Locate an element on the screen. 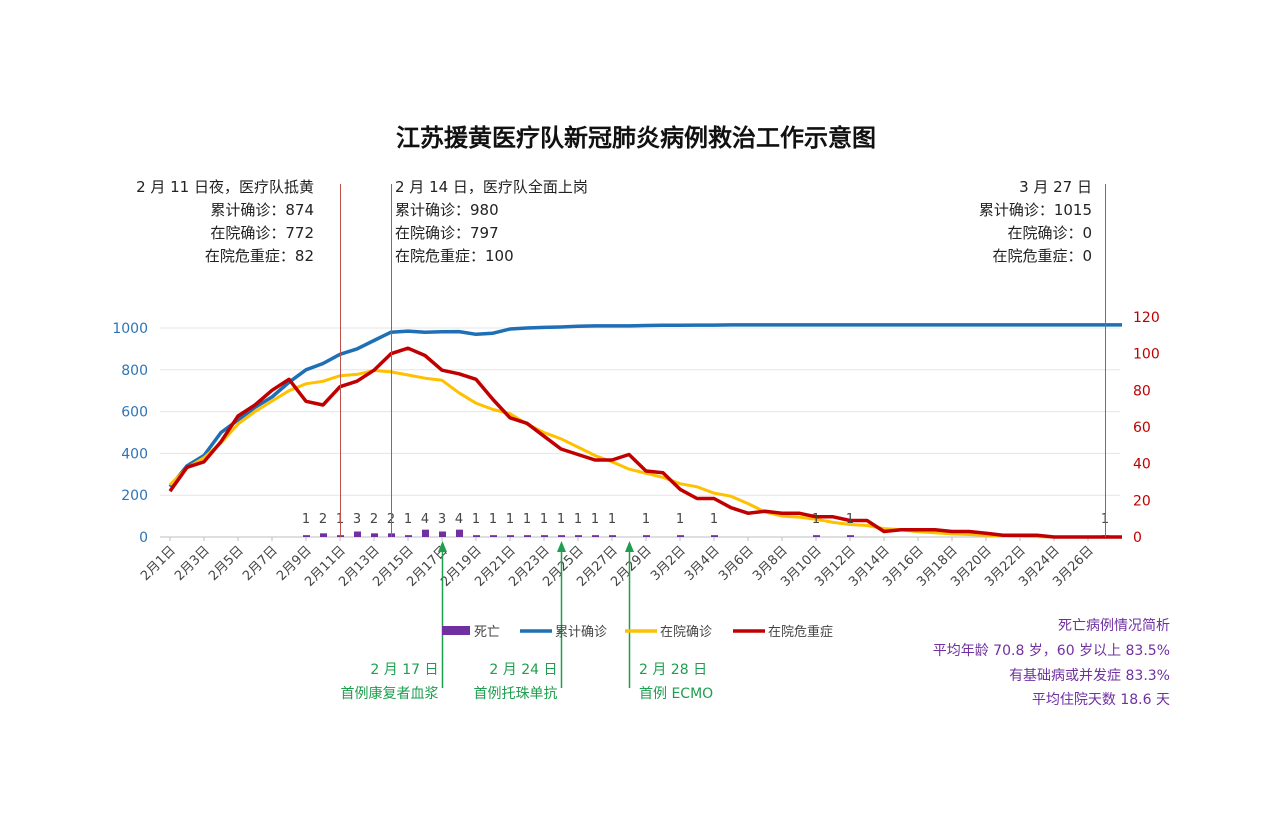  y-left-tick-label: 1000 is located at coordinates (130, 329).